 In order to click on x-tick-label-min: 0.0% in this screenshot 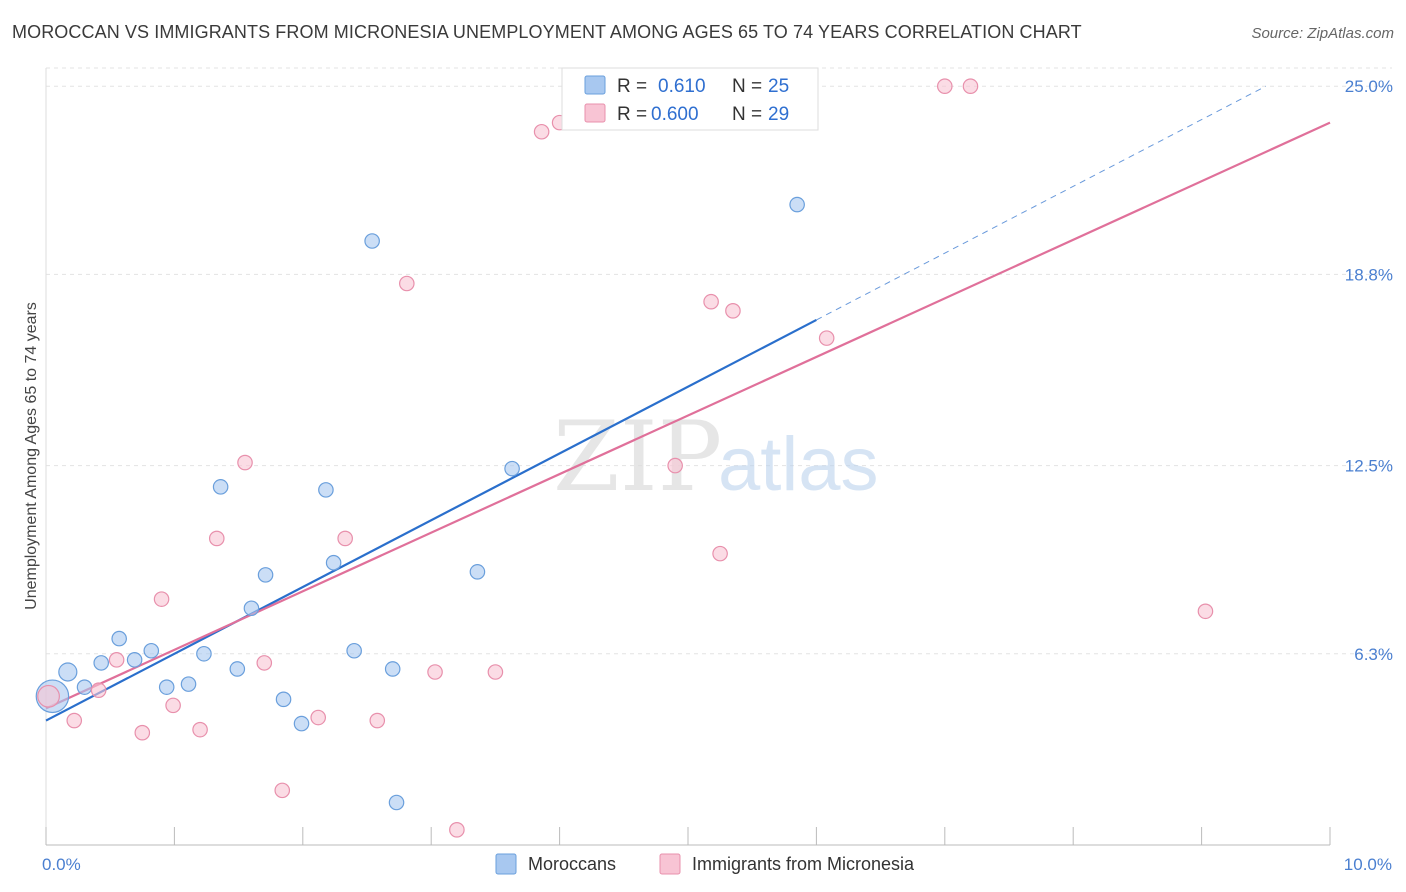, I will do `click(61, 864)`.